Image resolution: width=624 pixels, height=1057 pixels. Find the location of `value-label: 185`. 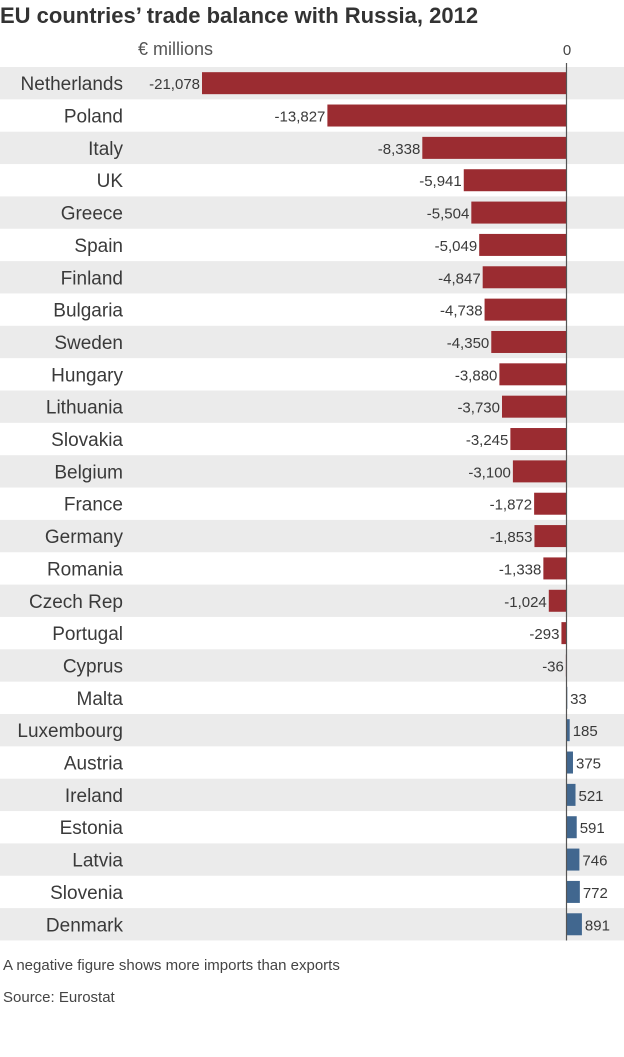

value-label: 185 is located at coordinates (585, 731).